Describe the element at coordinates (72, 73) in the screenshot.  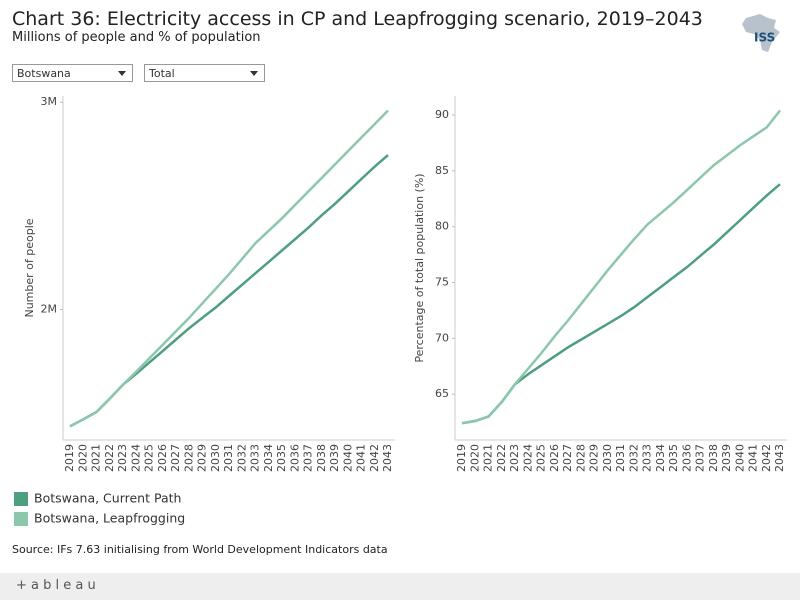
I see `country-filter: Botswana` at that location.